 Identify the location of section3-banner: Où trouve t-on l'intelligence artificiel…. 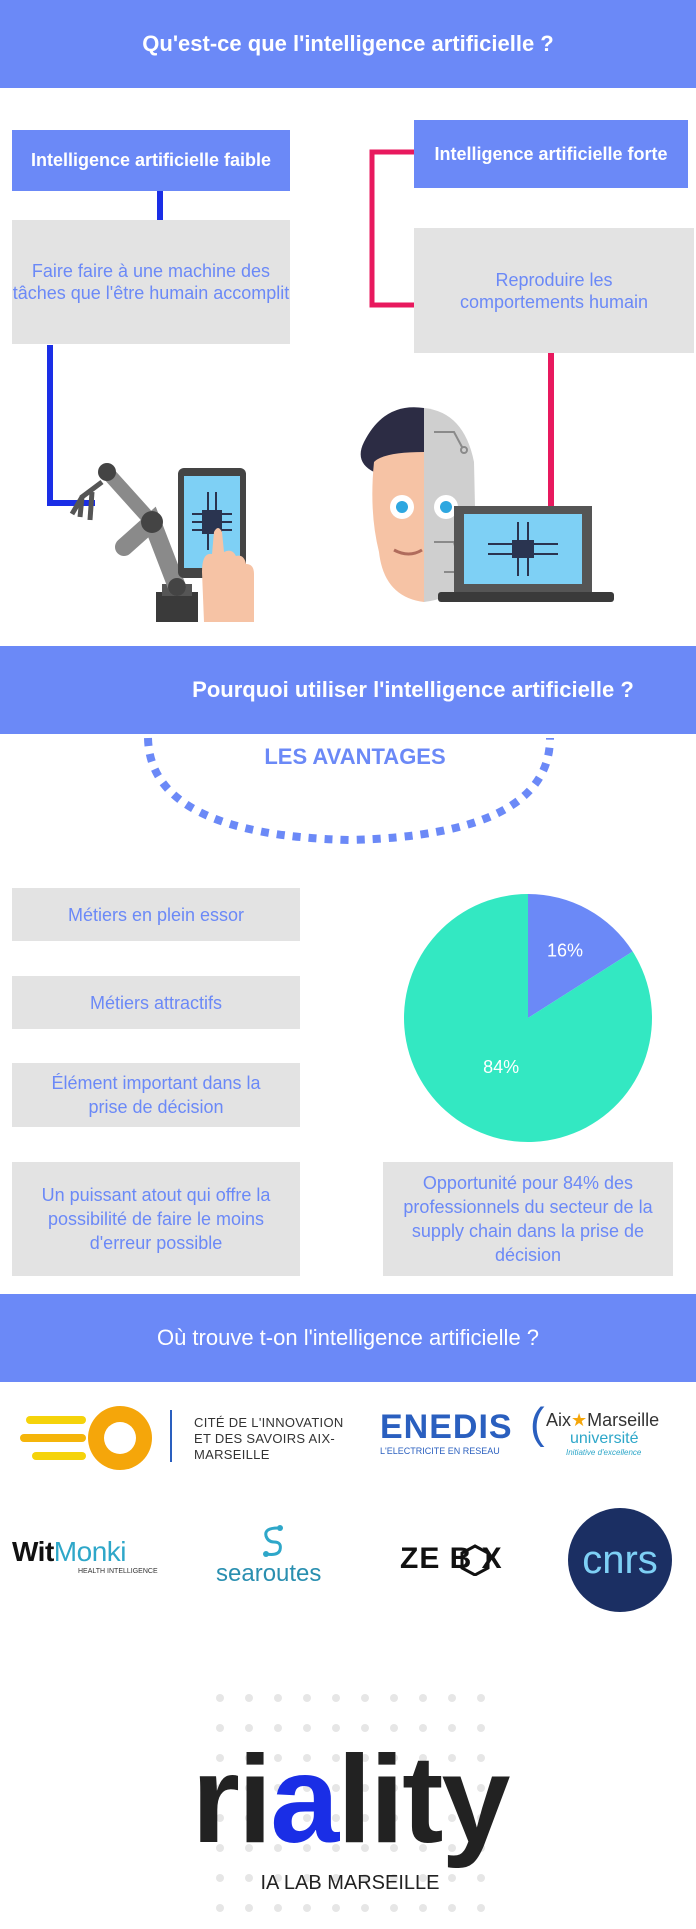
(348, 1338).